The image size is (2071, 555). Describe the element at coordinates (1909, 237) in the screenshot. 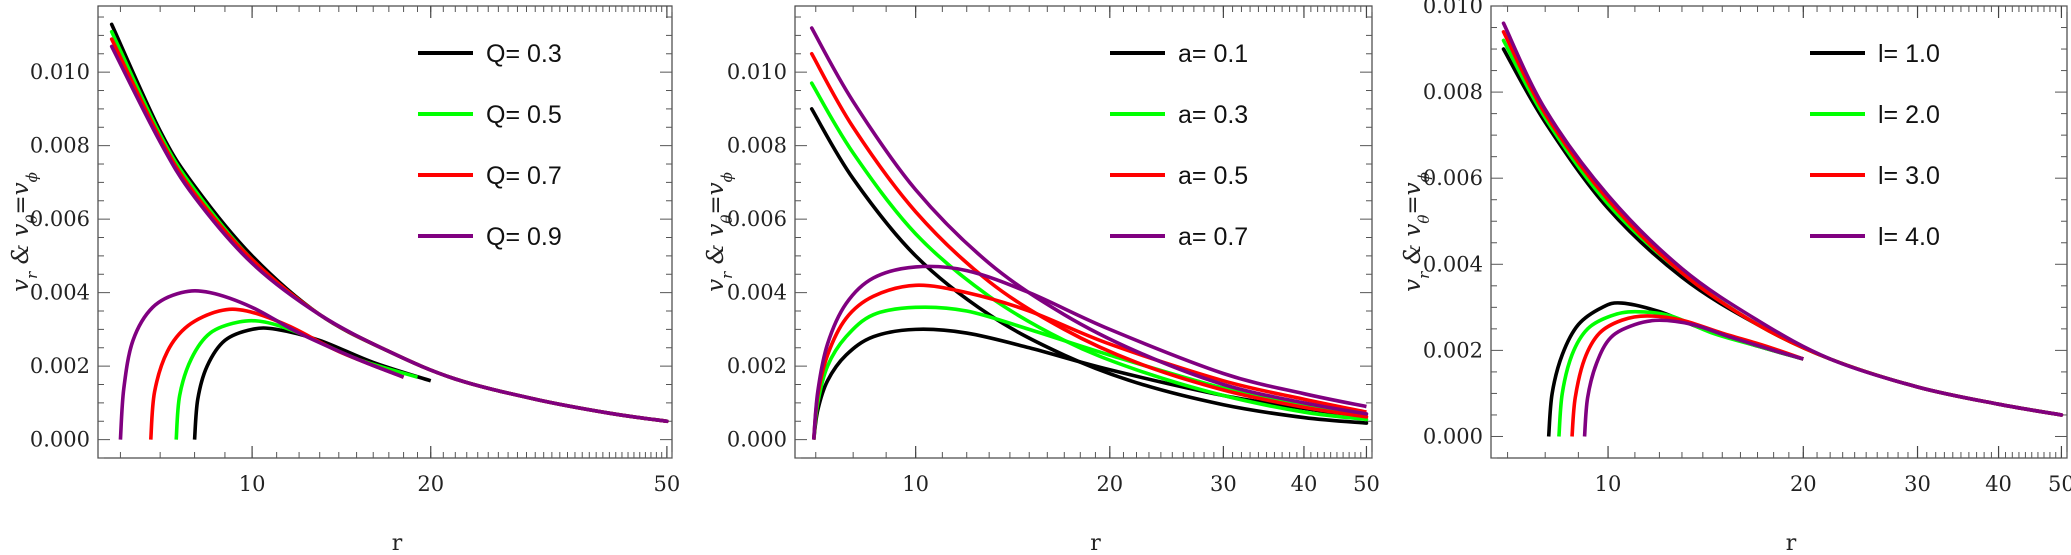

I see `legend-label: l= 4.0` at that location.